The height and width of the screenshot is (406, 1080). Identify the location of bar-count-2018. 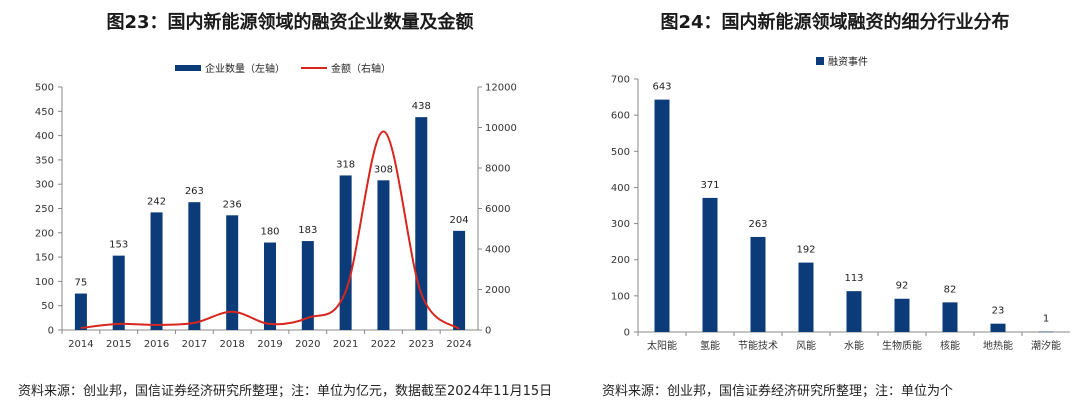
(232, 272).